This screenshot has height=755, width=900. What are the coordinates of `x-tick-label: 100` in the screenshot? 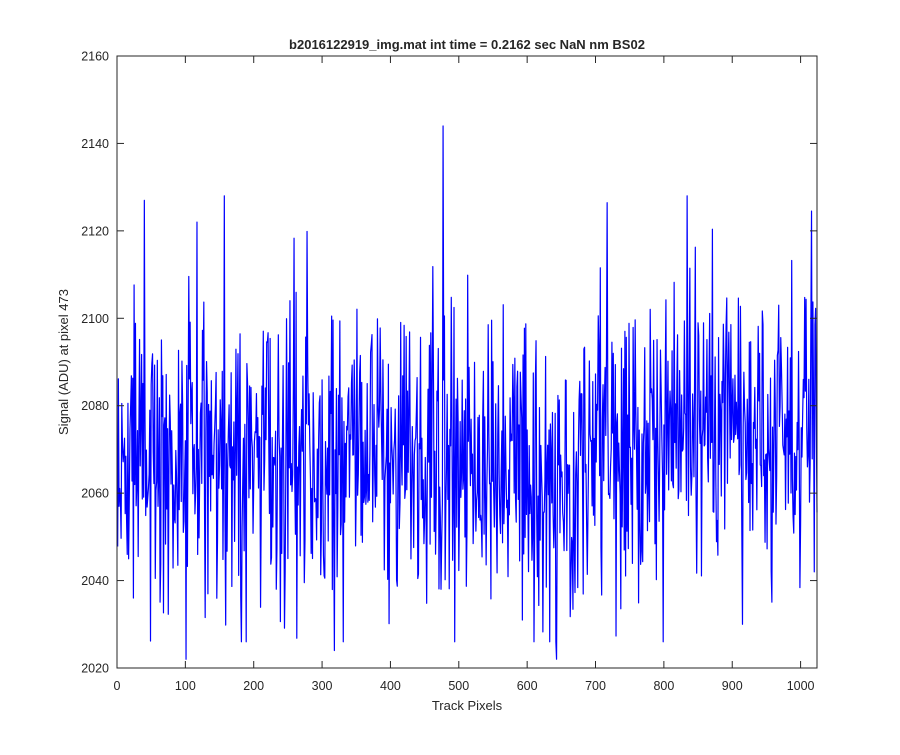 It's located at (185, 686).